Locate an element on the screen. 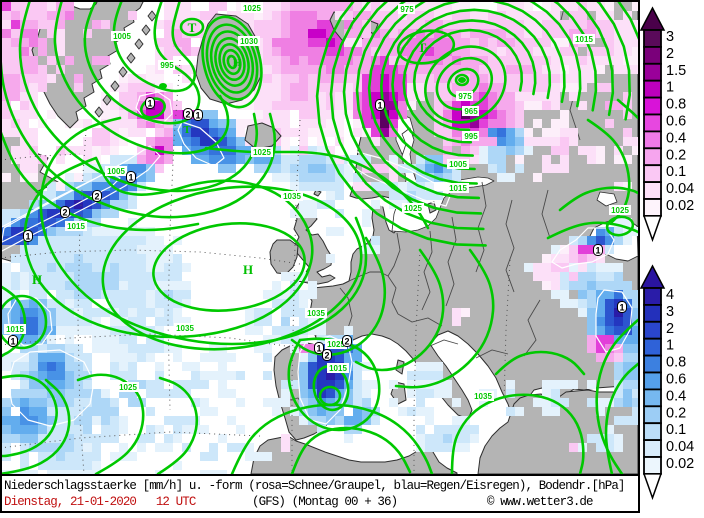 This screenshot has height=518, width=704. svg-text: 1.5 is located at coordinates (676, 71).